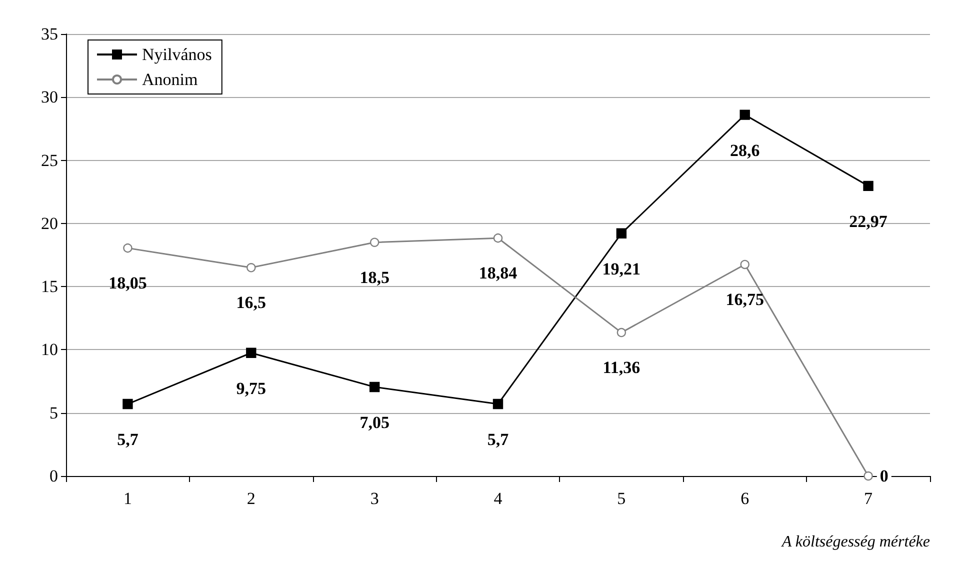 This screenshot has width=960, height=580. What do you see at coordinates (621, 269) in the screenshot?
I see `data-label: 19,21` at bounding box center [621, 269].